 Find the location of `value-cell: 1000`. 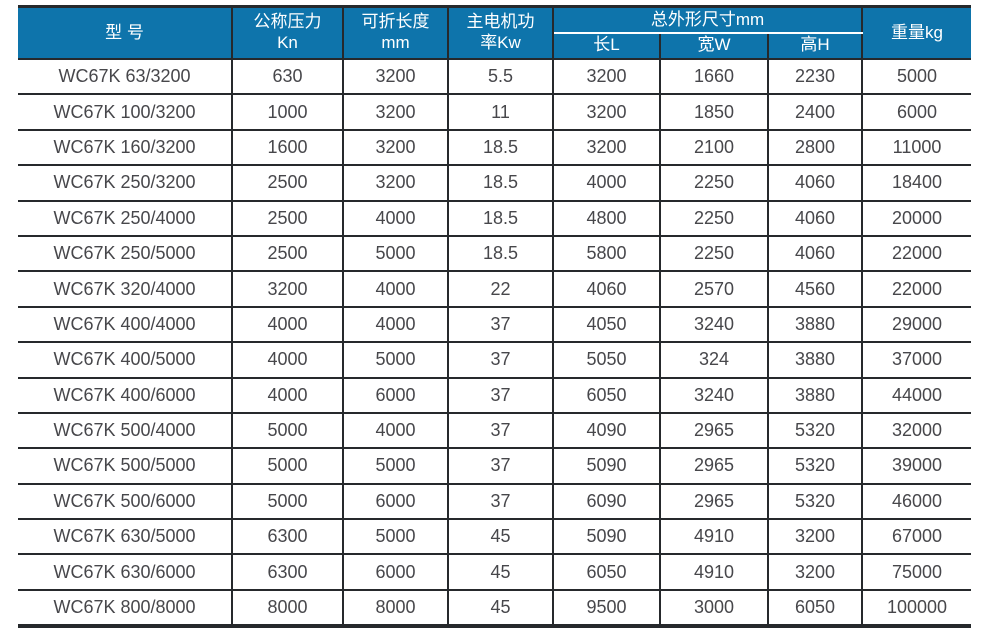

value-cell: 1000 is located at coordinates (287, 112).